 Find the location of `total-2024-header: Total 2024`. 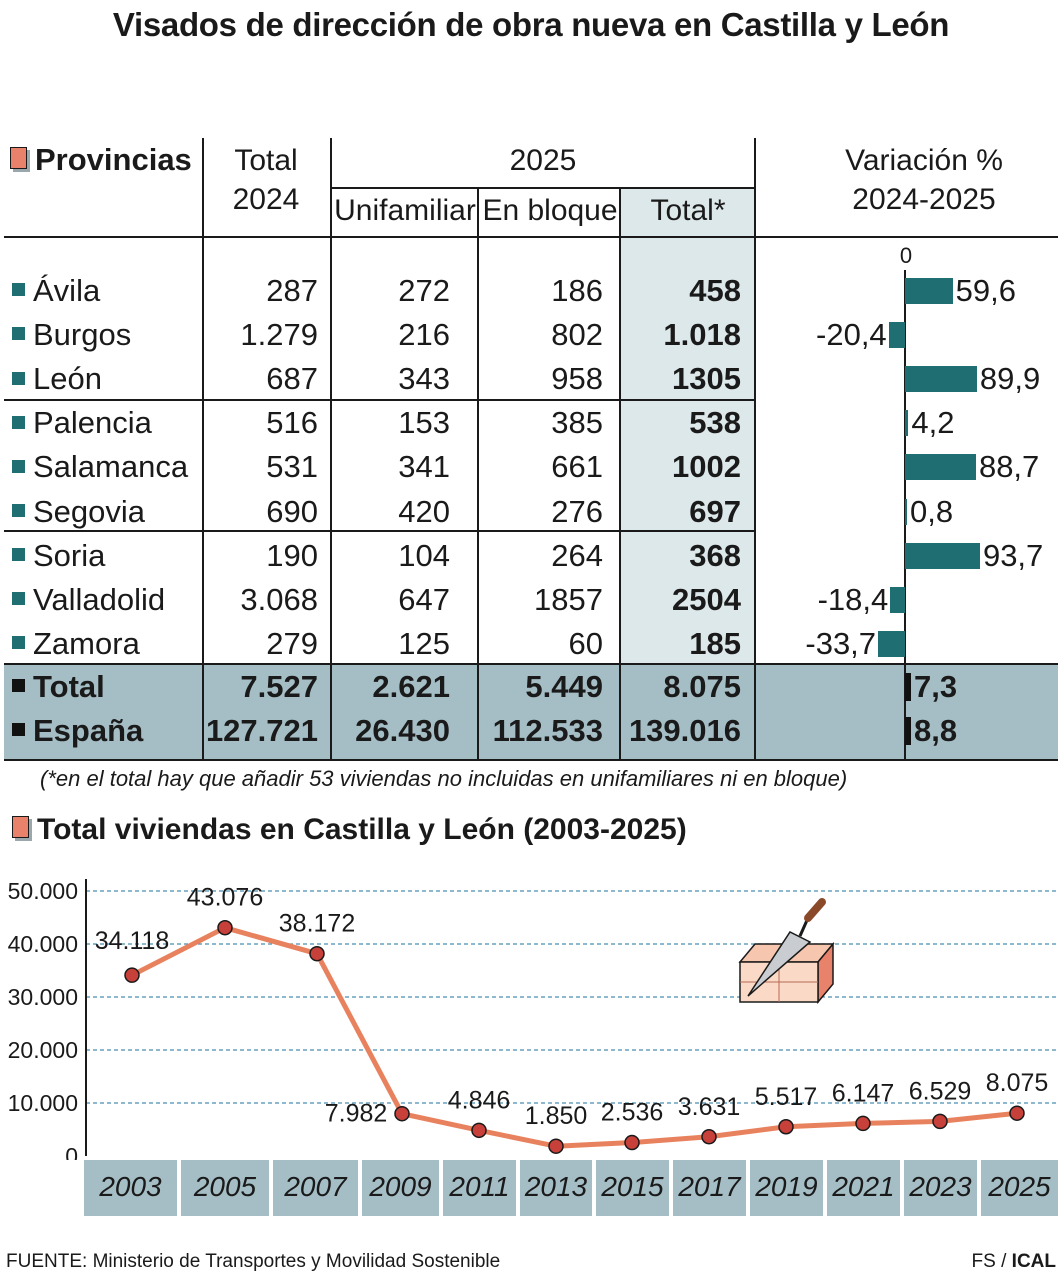

total-2024-header: Total 2024 is located at coordinates (266, 180).